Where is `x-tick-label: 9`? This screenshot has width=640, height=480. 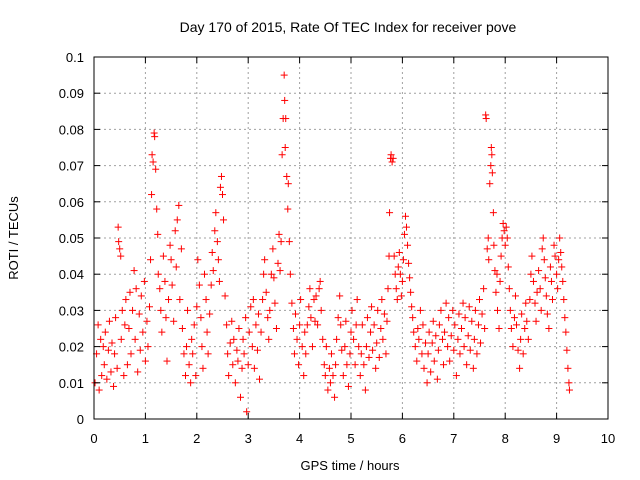 x-tick-label: 9 is located at coordinates (556, 438).